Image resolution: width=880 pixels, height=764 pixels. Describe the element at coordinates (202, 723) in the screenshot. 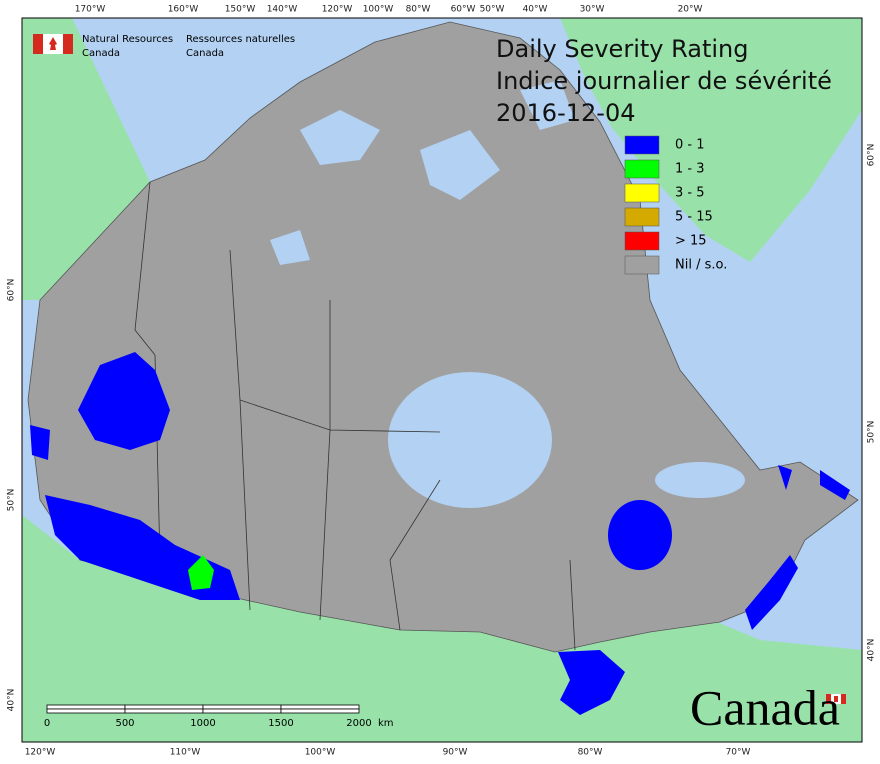

I see `scale-label: 1000` at that location.